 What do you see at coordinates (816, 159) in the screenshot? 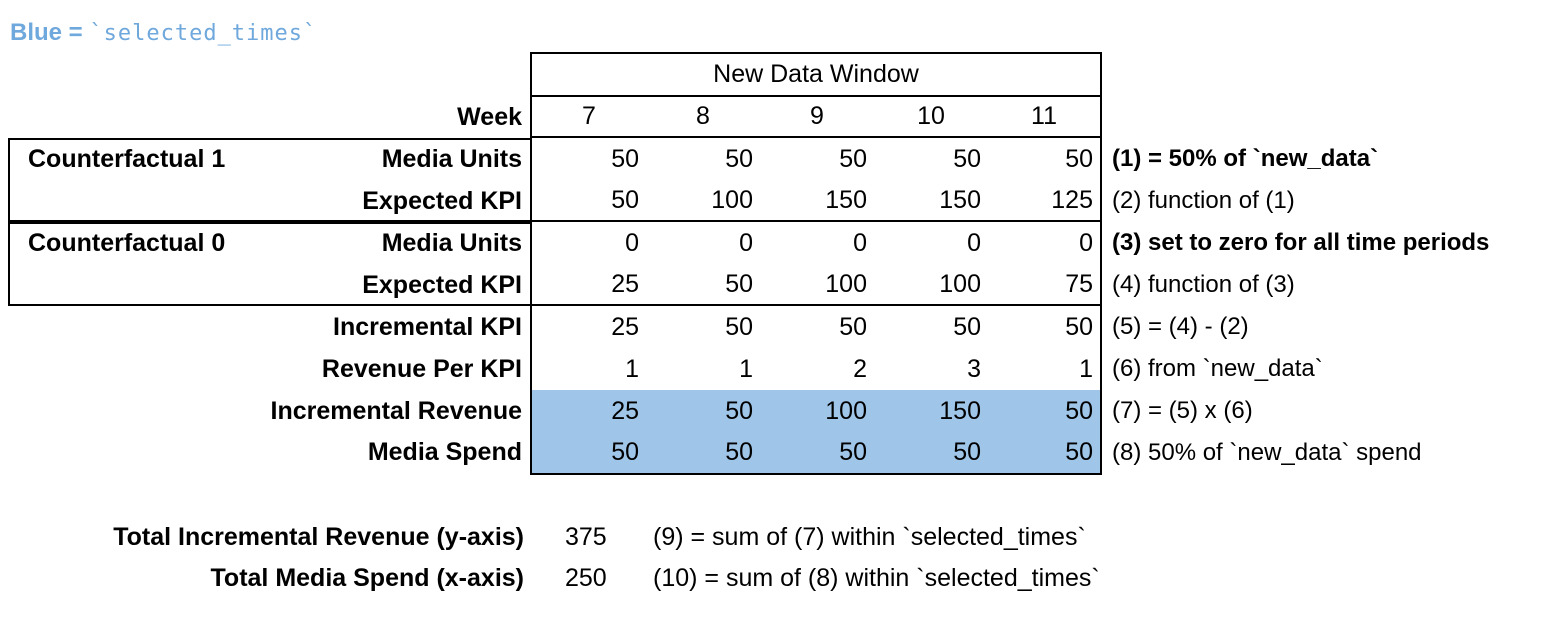
I see `table-row-media-units-cf1: 50 50 50 50 50` at bounding box center [816, 159].